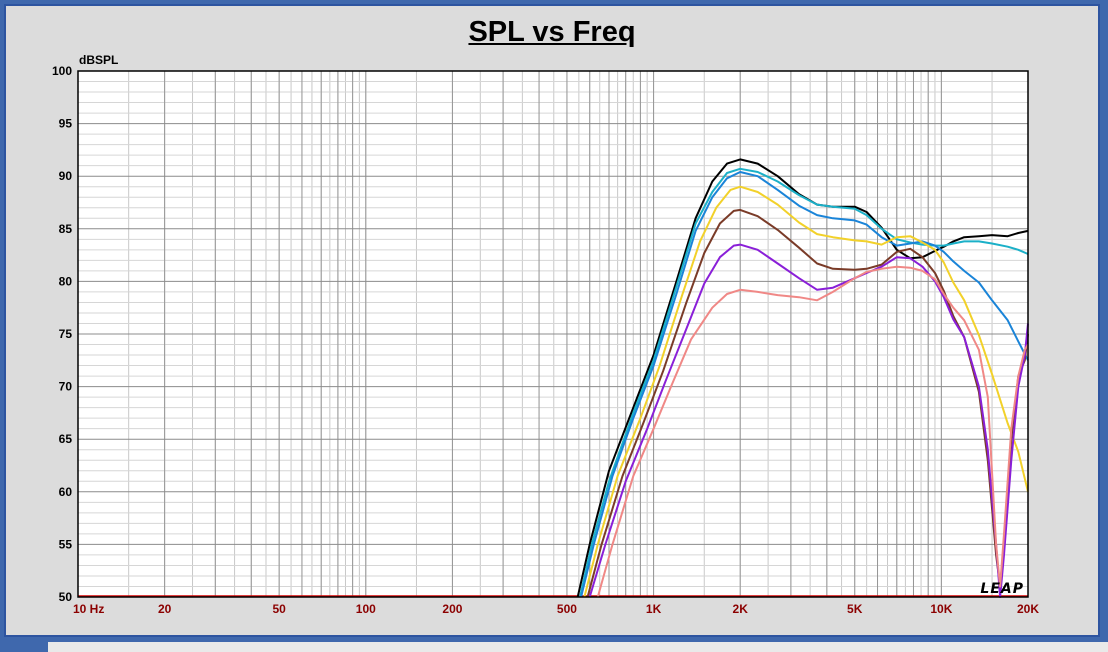  What do you see at coordinates (741, 609) in the screenshot?
I see `x-tick-label: 2K` at bounding box center [741, 609].